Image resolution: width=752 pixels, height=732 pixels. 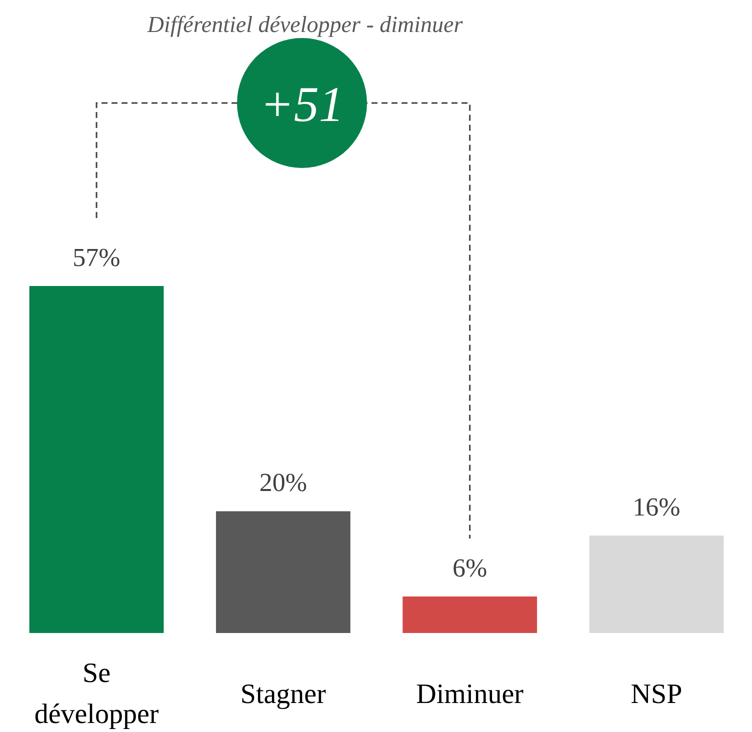 I want to click on data-label: 6%, so click(x=470, y=567).